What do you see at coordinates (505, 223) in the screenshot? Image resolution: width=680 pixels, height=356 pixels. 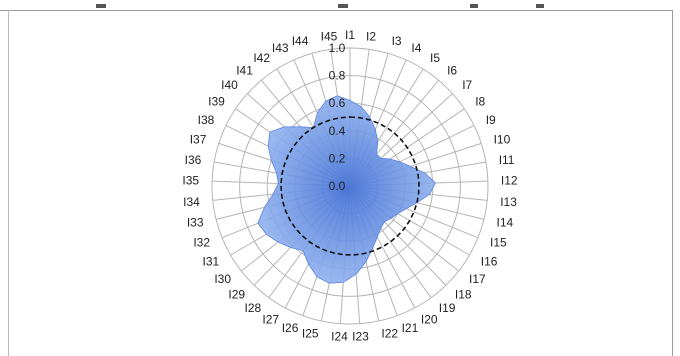 I see `category-label: I14` at bounding box center [505, 223].